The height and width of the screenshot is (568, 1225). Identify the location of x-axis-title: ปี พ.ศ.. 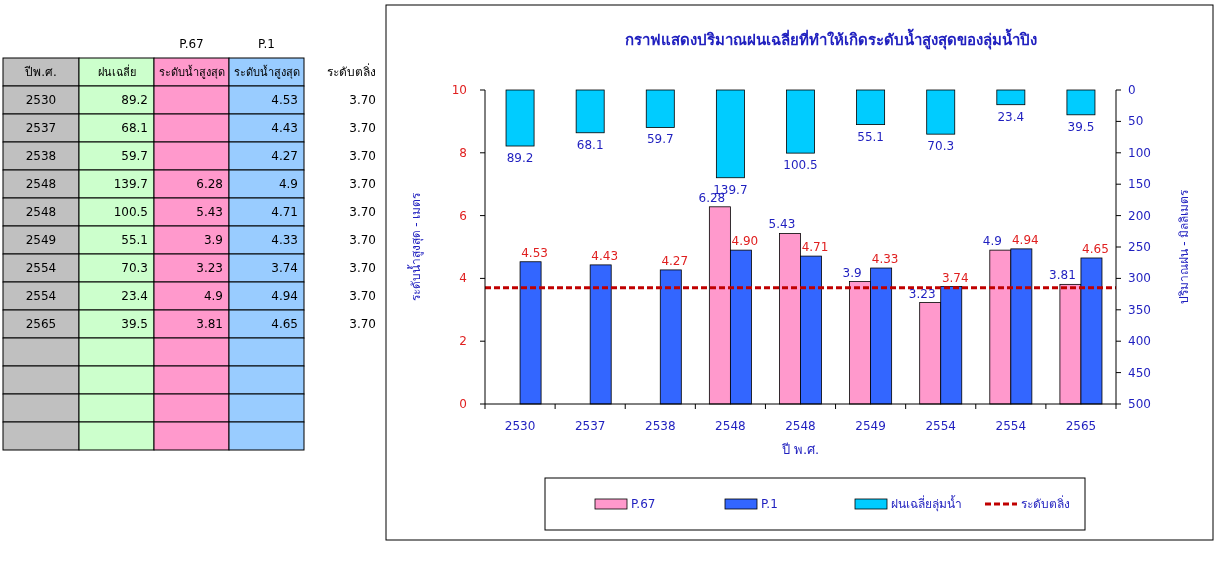
(800, 449).